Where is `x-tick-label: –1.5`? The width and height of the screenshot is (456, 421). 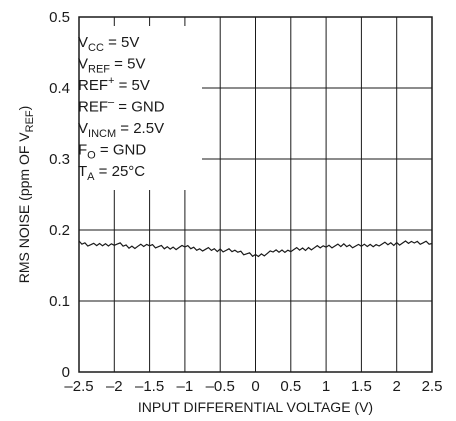 x-tick-label: –1.5 is located at coordinates (149, 386).